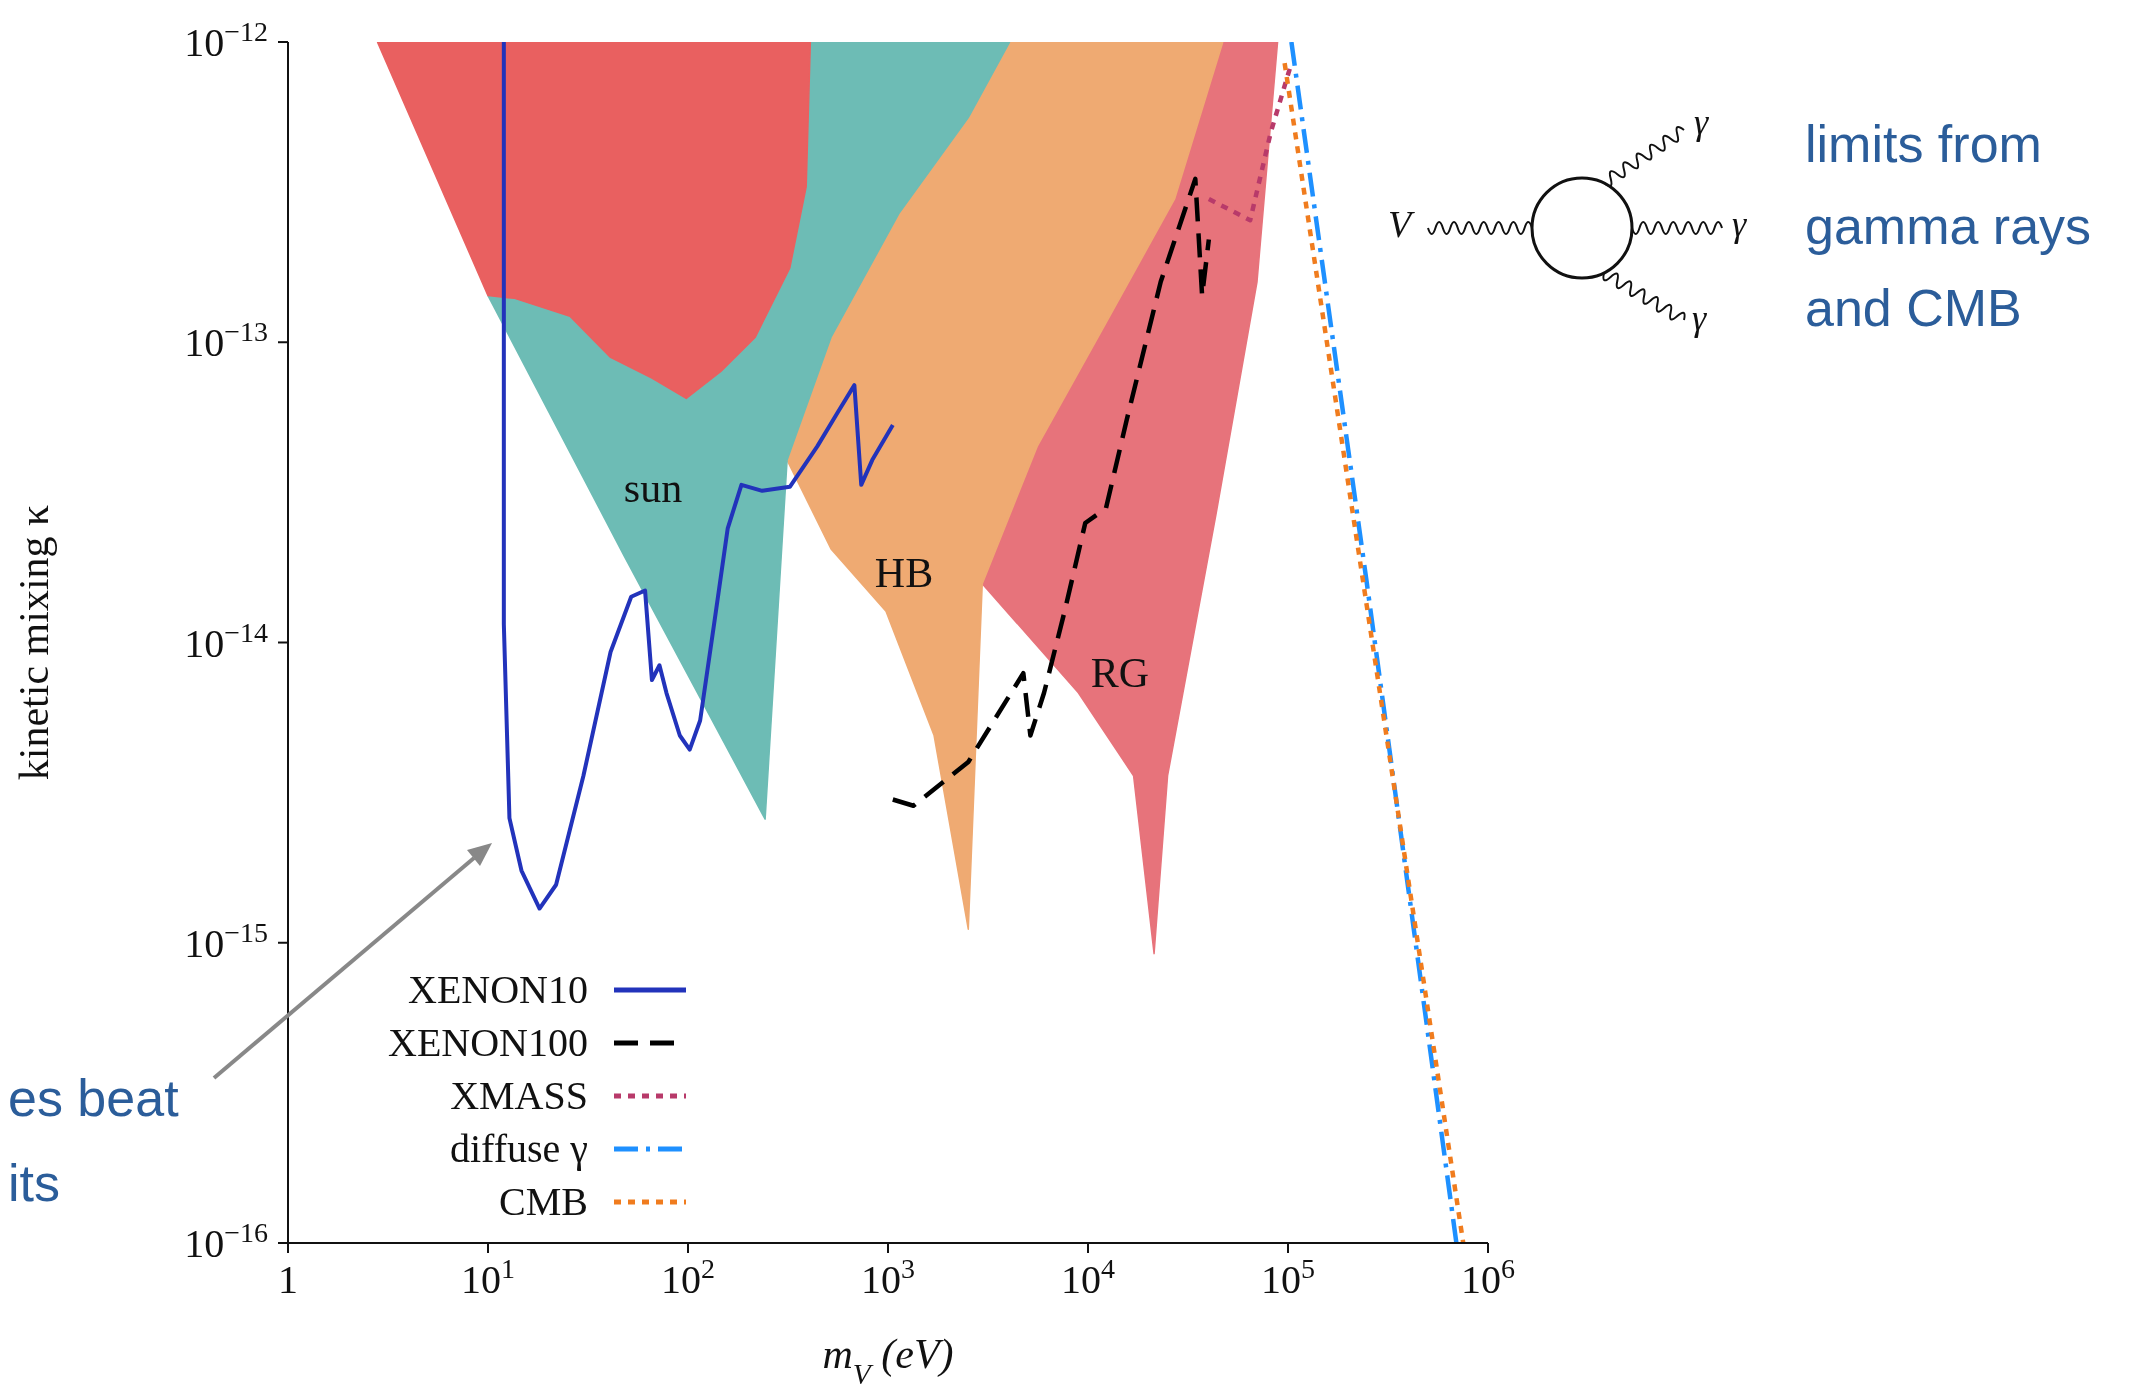 This screenshot has width=2151, height=1400. I want to click on legend-label: XMASS, so click(519, 1095).